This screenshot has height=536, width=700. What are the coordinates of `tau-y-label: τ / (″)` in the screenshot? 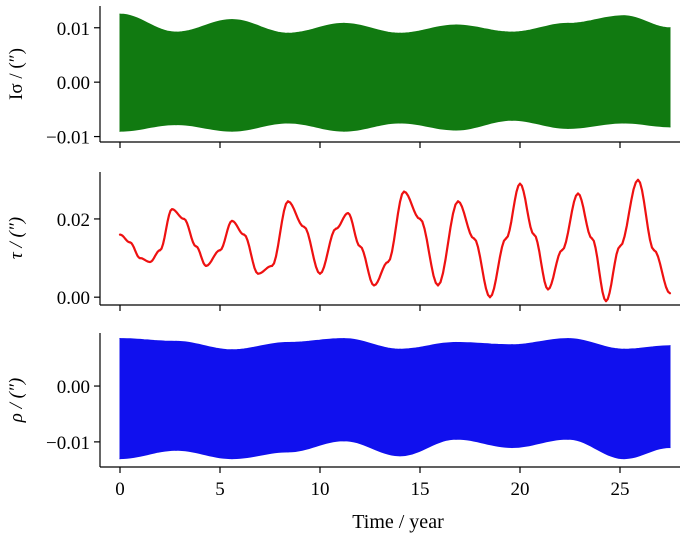 It's located at (16, 238).